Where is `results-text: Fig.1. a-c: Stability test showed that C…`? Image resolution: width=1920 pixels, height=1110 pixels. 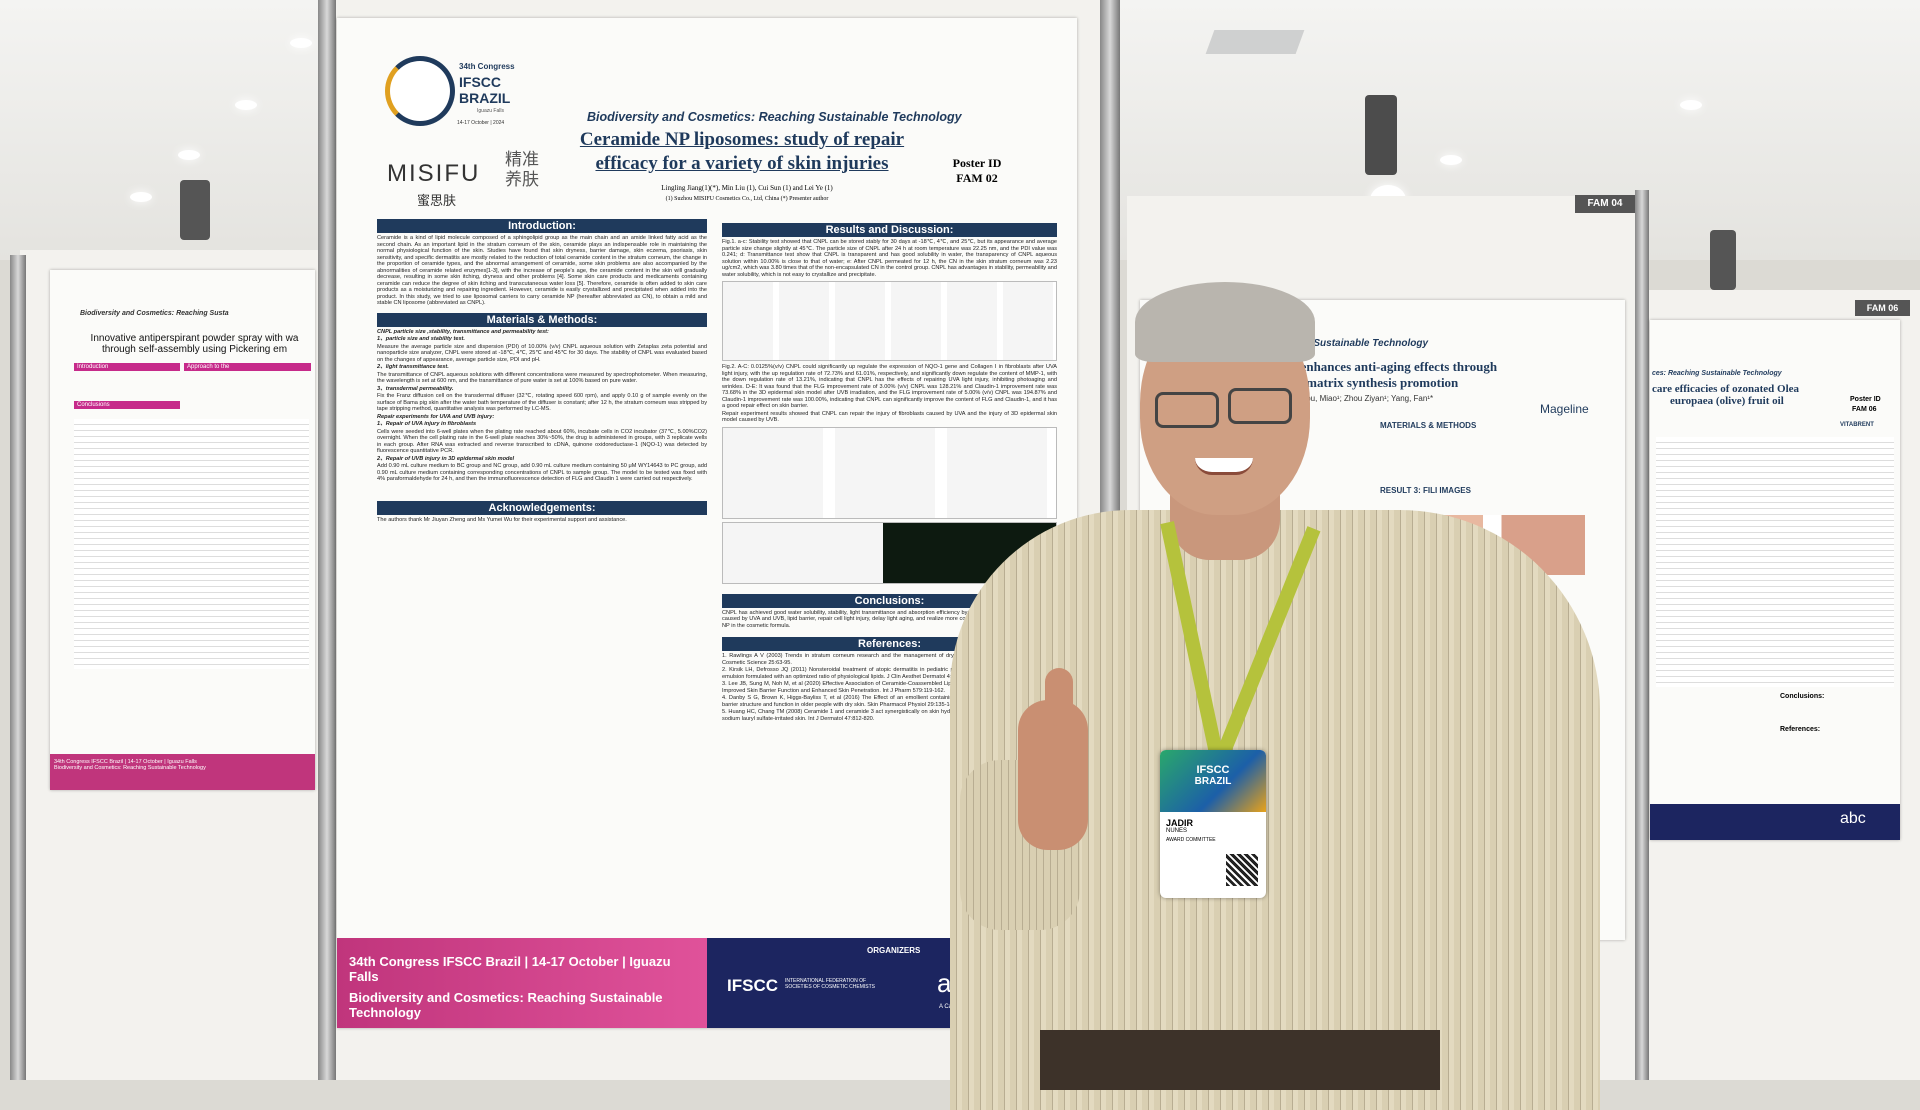
results-text: Fig.1. a-c: Stability test showed that C… is located at coordinates (889, 258).